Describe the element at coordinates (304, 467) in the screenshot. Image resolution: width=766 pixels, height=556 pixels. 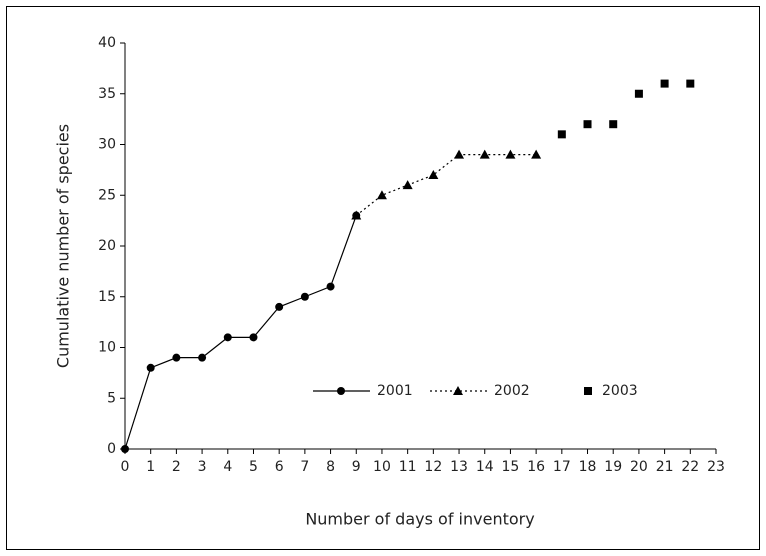
I see `x-tick-label: 7` at that location.